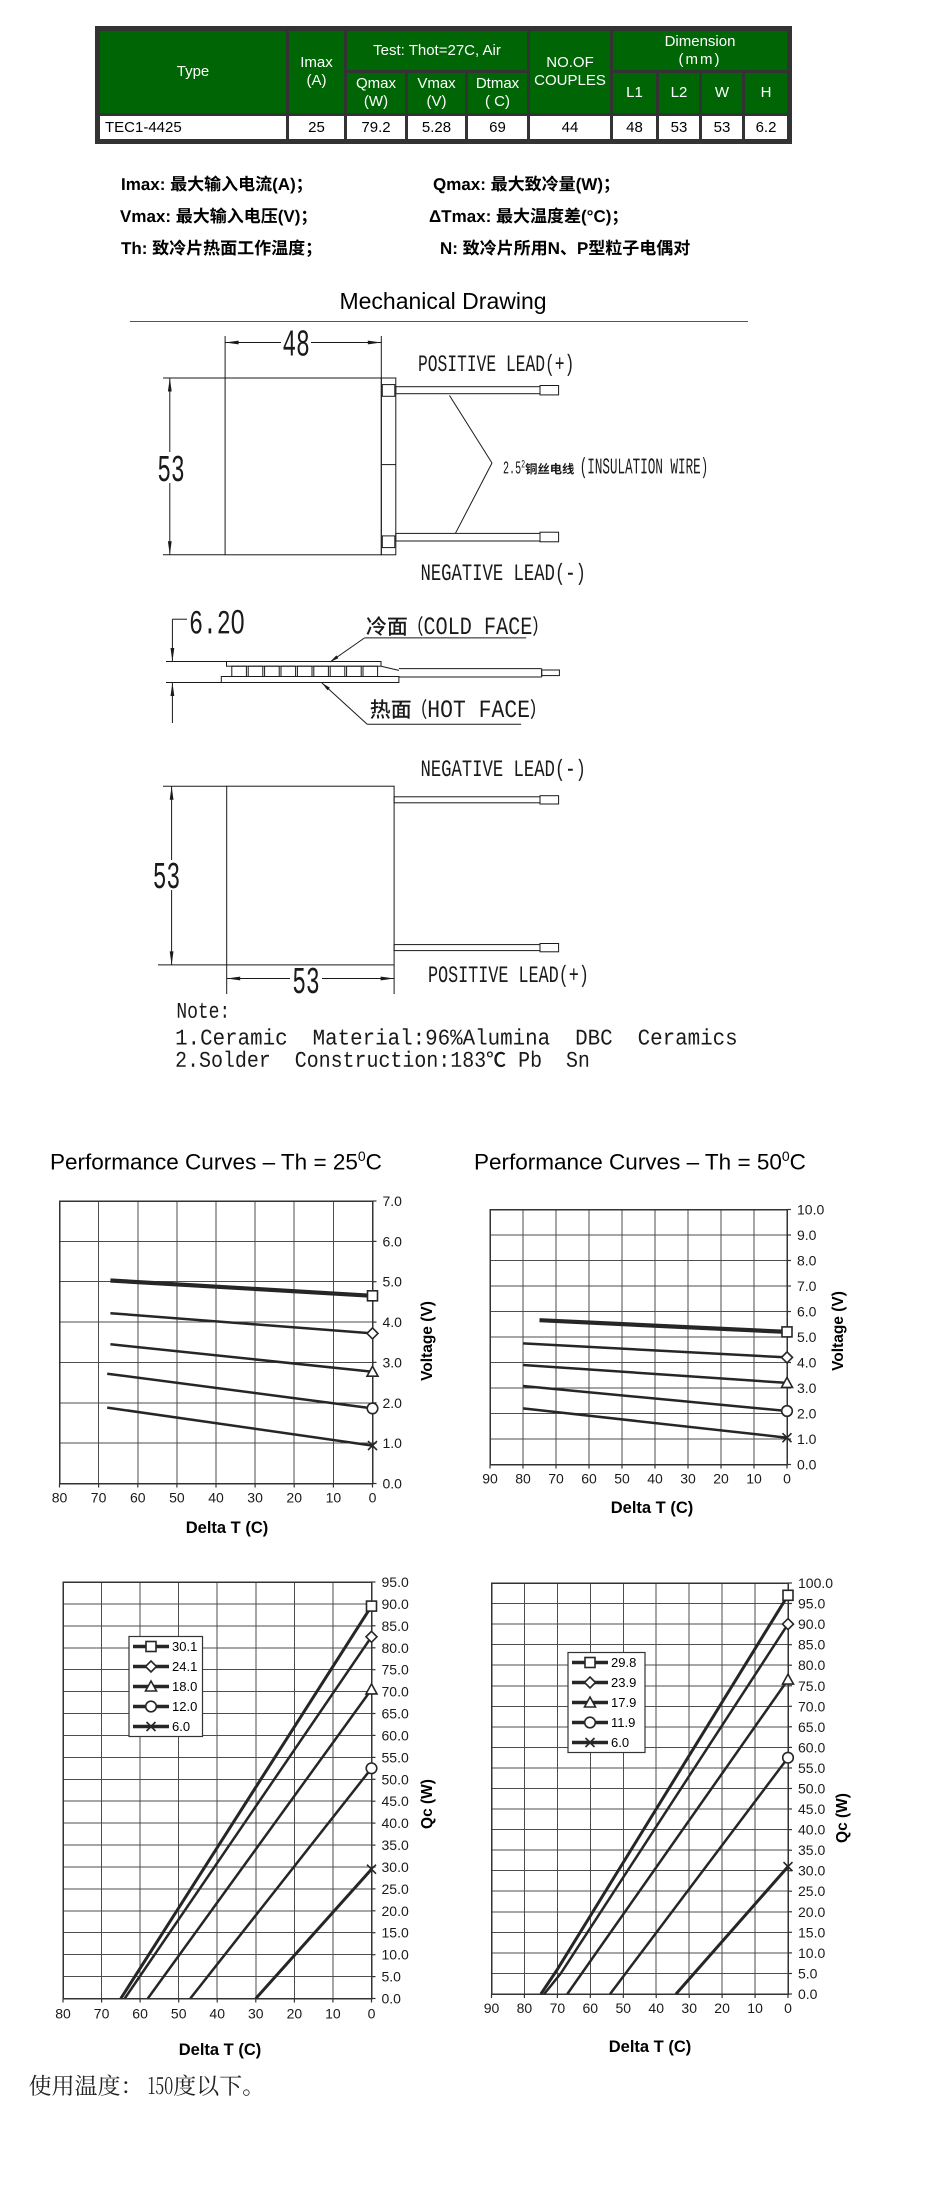 The height and width of the screenshot is (2192, 928). Describe the element at coordinates (811, 1850) in the screenshot. I see `svg-text: 35.0` at that location.